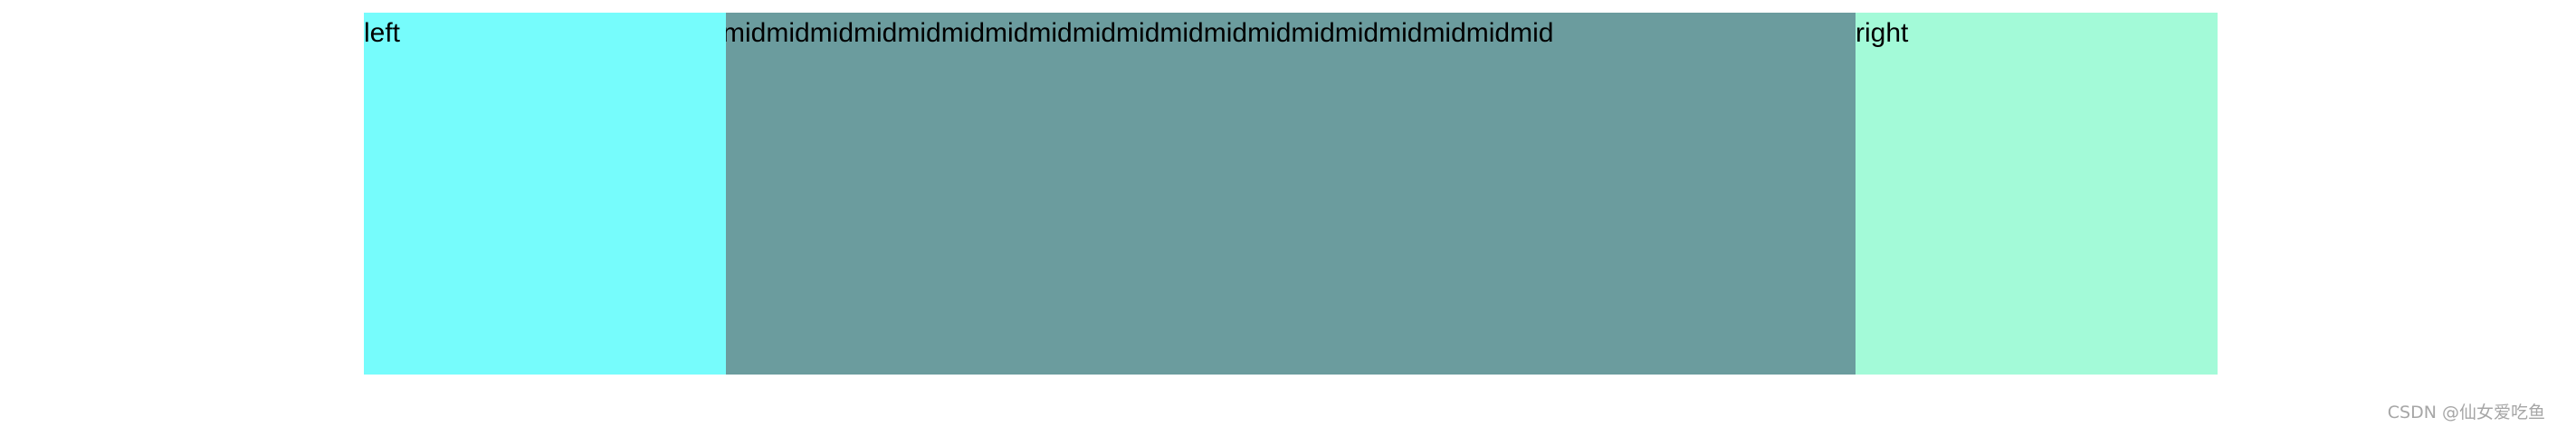  Describe the element at coordinates (545, 194) in the screenshot. I see `left-column: left` at that location.